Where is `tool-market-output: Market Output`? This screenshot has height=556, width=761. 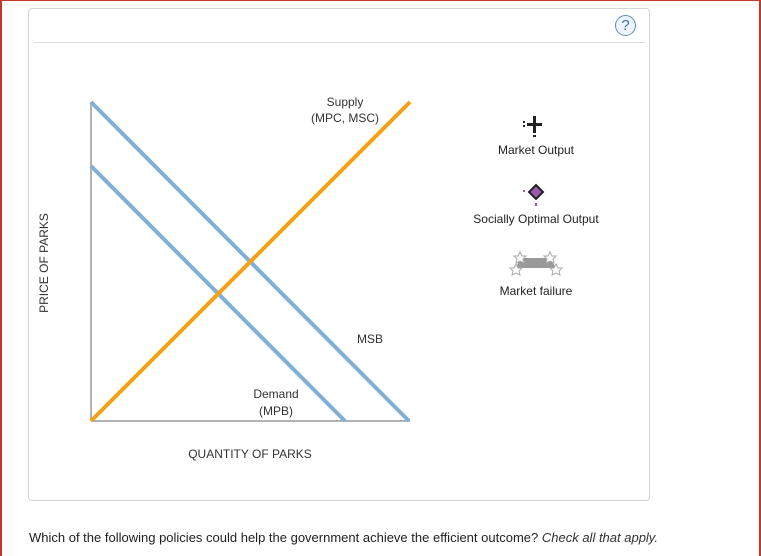 tool-market-output: Market Output is located at coordinates (536, 135).